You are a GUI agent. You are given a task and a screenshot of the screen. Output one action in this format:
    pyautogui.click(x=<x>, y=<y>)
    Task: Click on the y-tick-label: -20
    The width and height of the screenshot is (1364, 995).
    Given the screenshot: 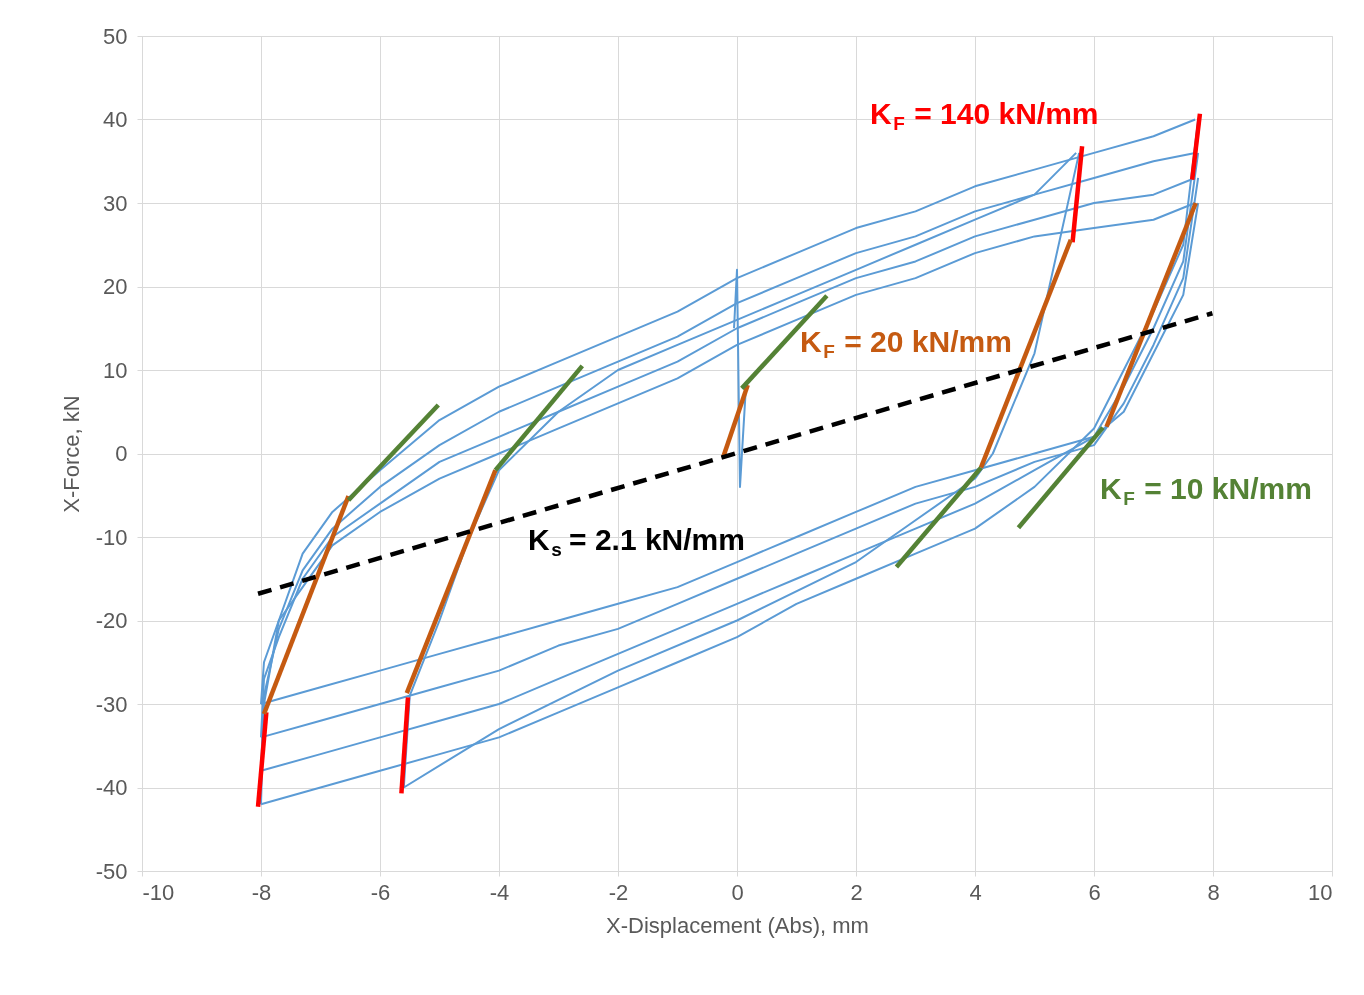 What is the action you would take?
    pyautogui.click(x=111, y=620)
    